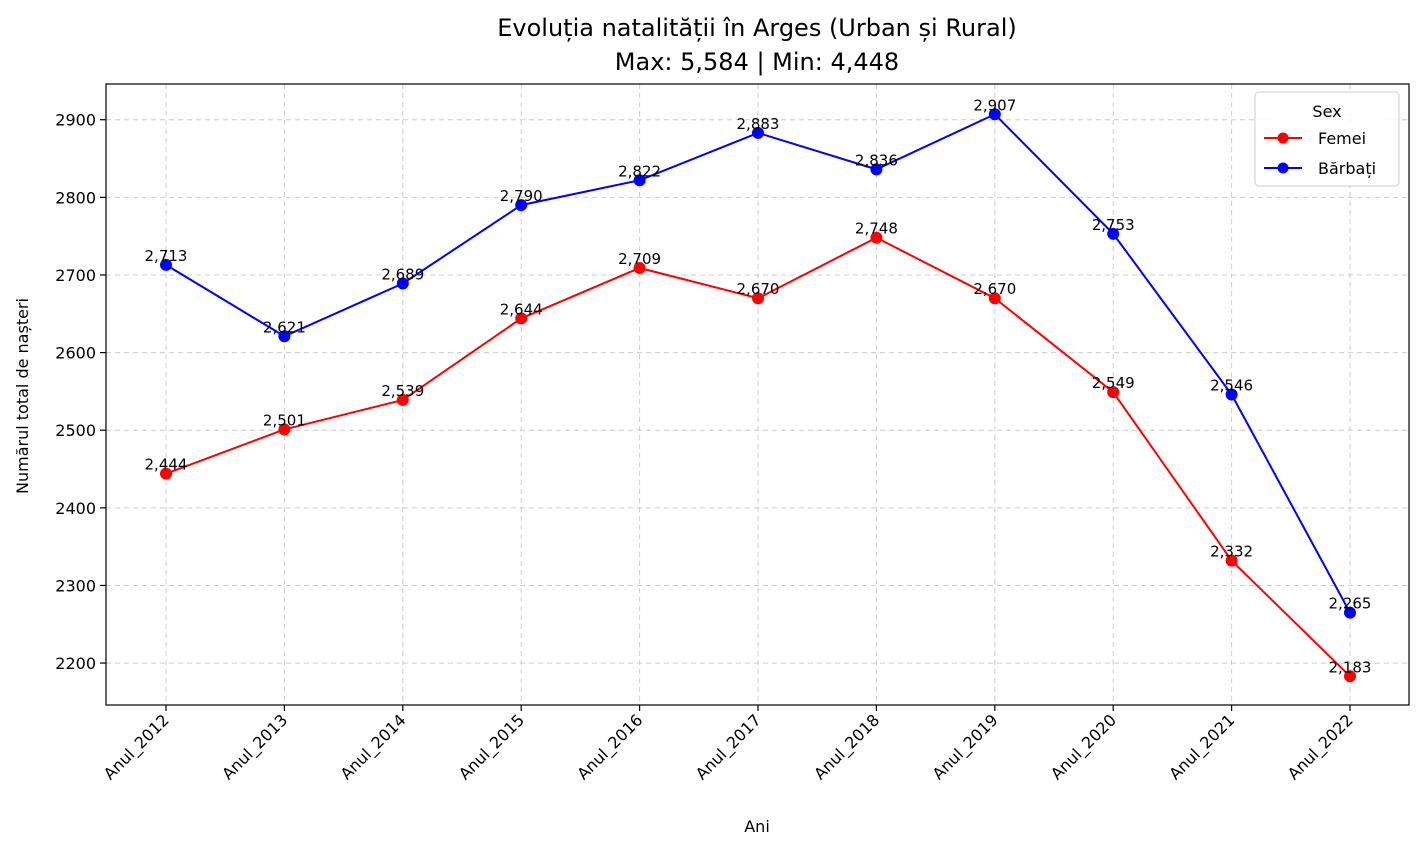 This screenshot has height=849, width=1424. Describe the element at coordinates (1084, 747) in the screenshot. I see `x-tick-label: Anul_2020` at that location.